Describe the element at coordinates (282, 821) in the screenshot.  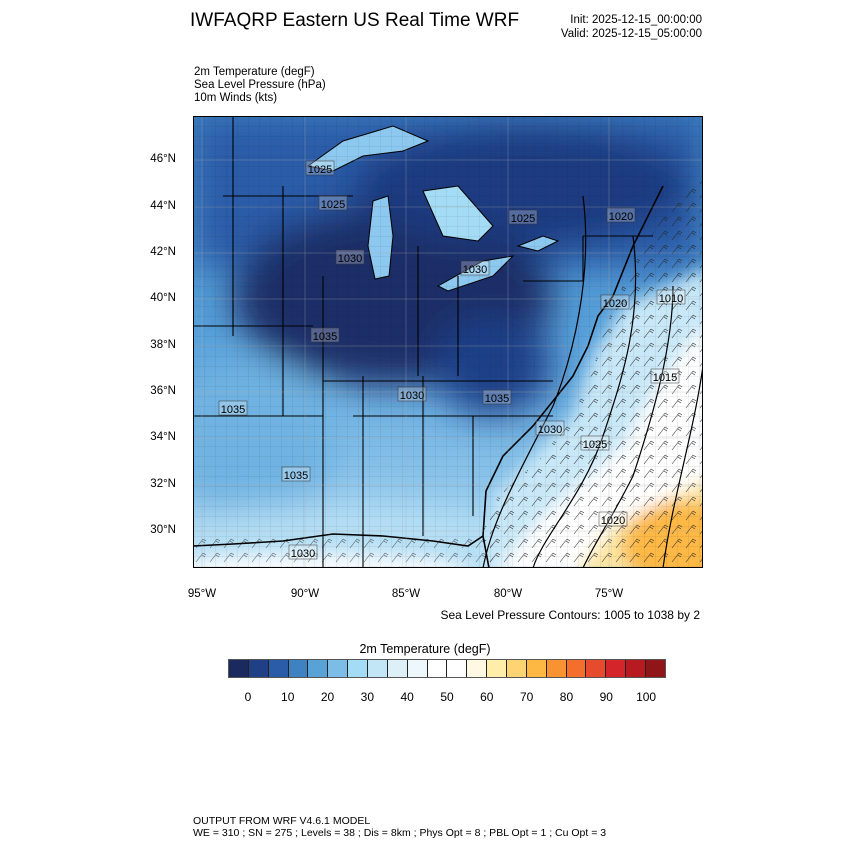
I see `model-version: OUTPUT FROM WRF V4.6.1 MODEL` at that location.